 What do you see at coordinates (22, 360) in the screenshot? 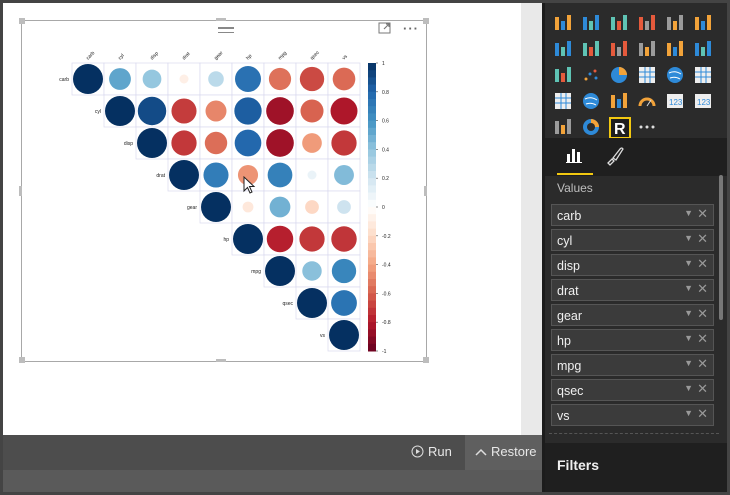
I see `resize-handle-bl` at bounding box center [22, 360].